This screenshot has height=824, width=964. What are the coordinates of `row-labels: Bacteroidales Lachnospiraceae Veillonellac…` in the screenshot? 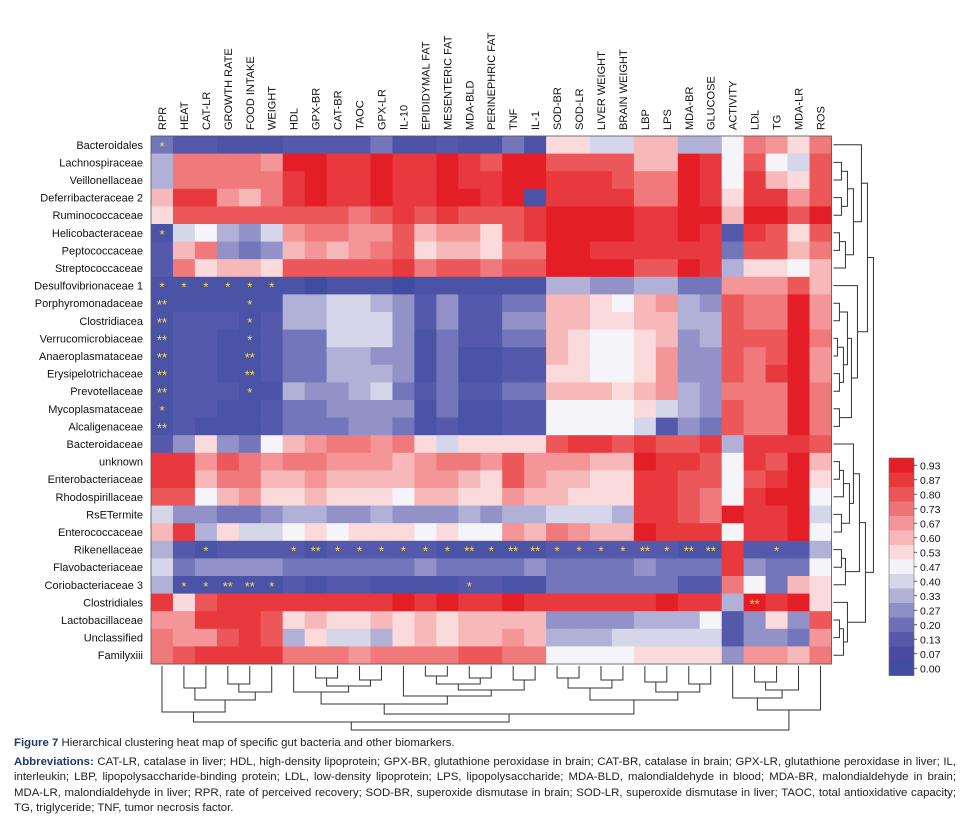 It's located at (89, 401).